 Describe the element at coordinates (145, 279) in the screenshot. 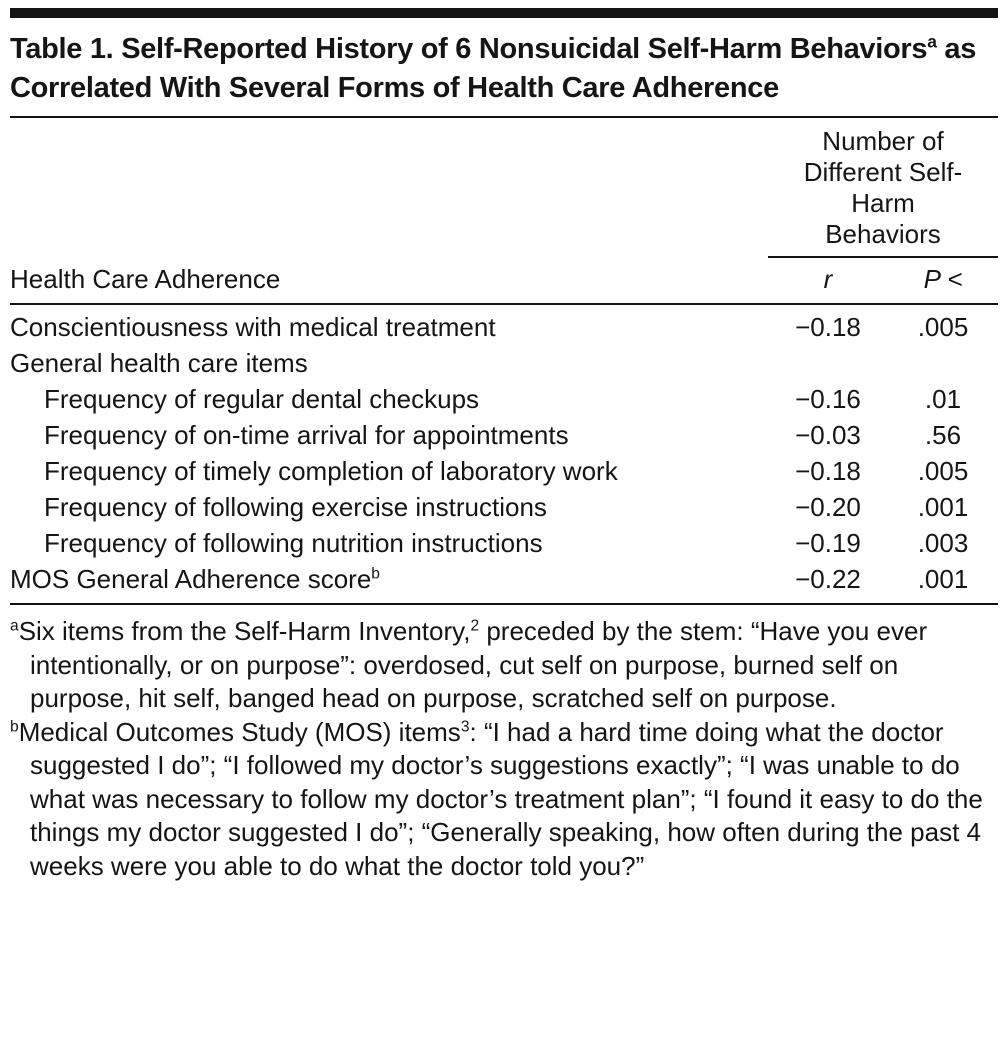

I see `column-header-stub: Health Care Adherence` at that location.